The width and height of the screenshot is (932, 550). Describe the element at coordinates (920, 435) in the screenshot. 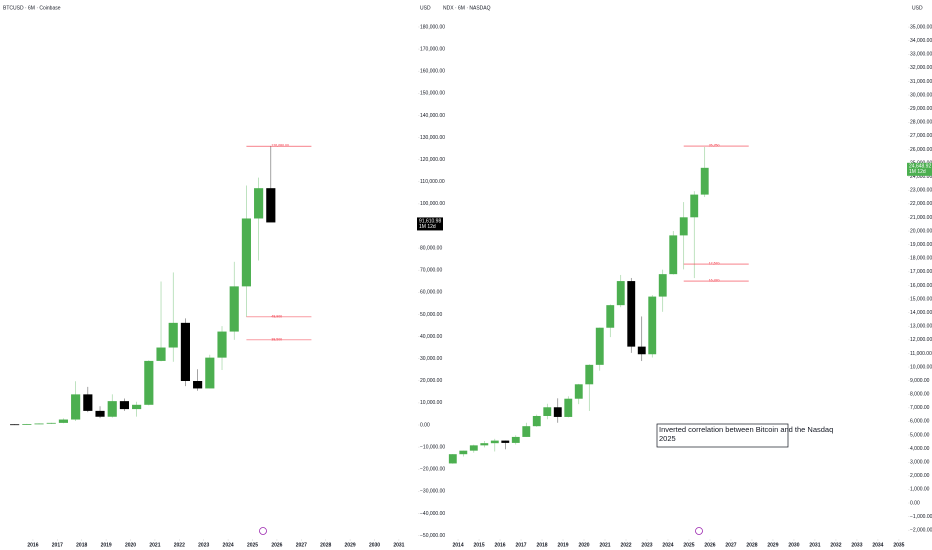

I see `y-tick-label: 5,000.00` at that location.